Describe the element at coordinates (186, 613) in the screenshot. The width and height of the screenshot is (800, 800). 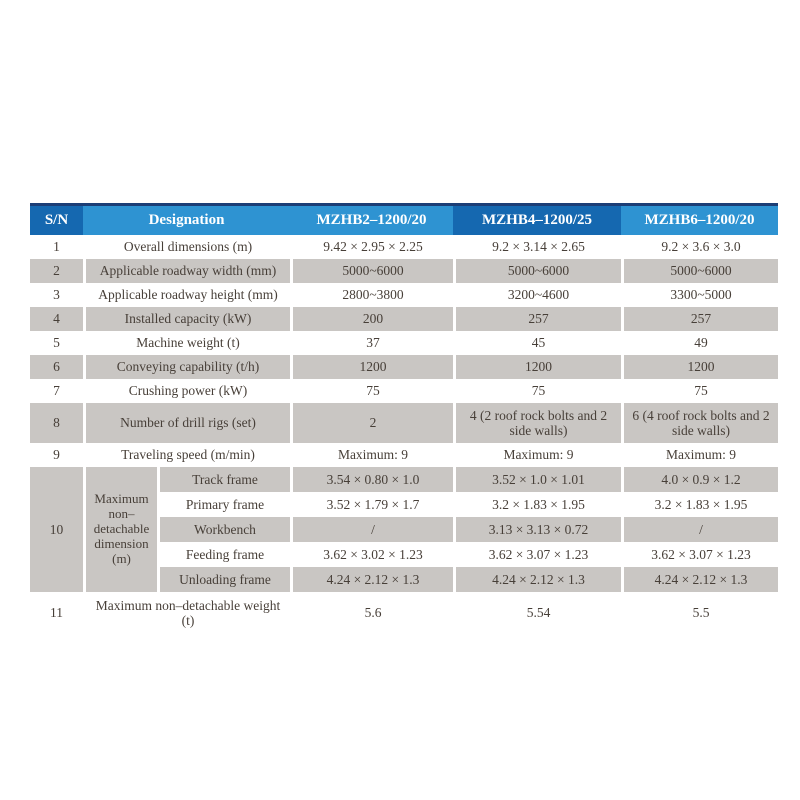
I see `row-designation: Maximum non–detachable weight (t)` at that location.